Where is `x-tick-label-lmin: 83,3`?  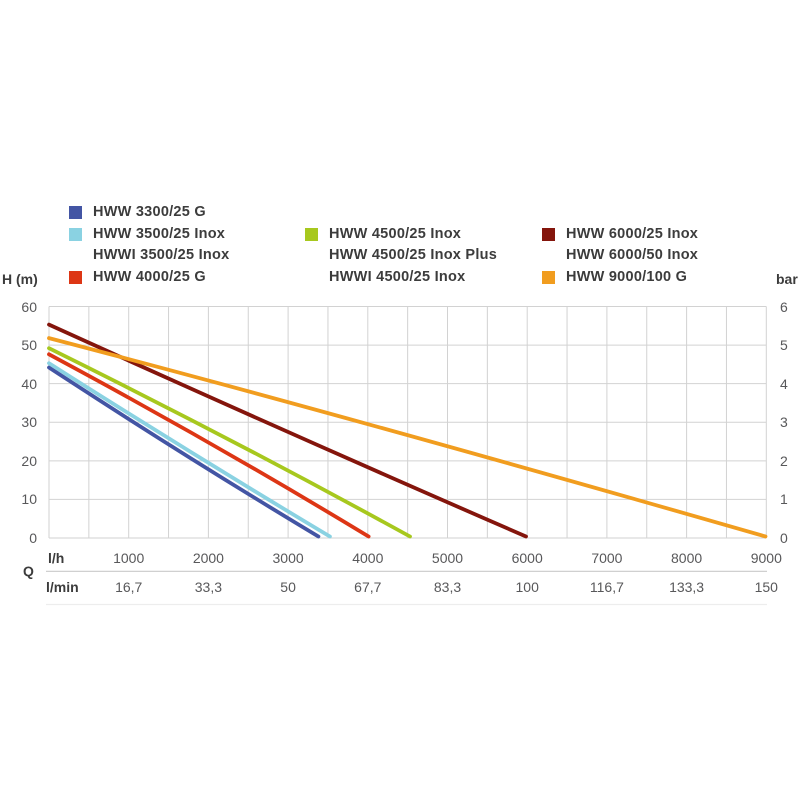
x-tick-label-lmin: 83,3 is located at coordinates (447, 587).